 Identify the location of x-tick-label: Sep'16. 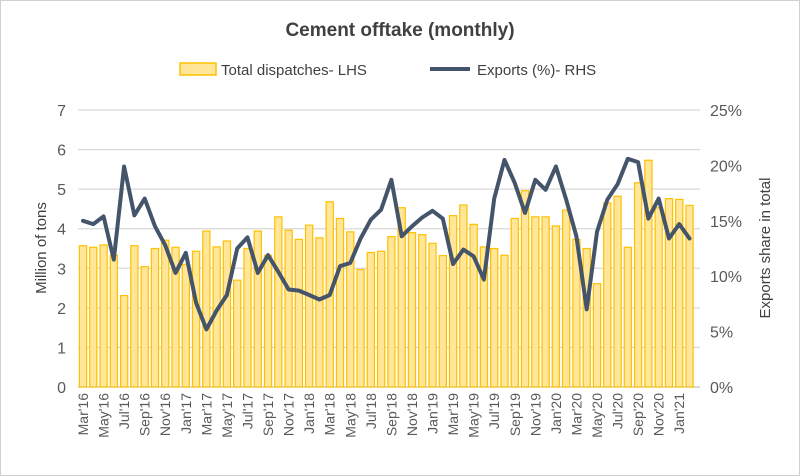
(145, 414).